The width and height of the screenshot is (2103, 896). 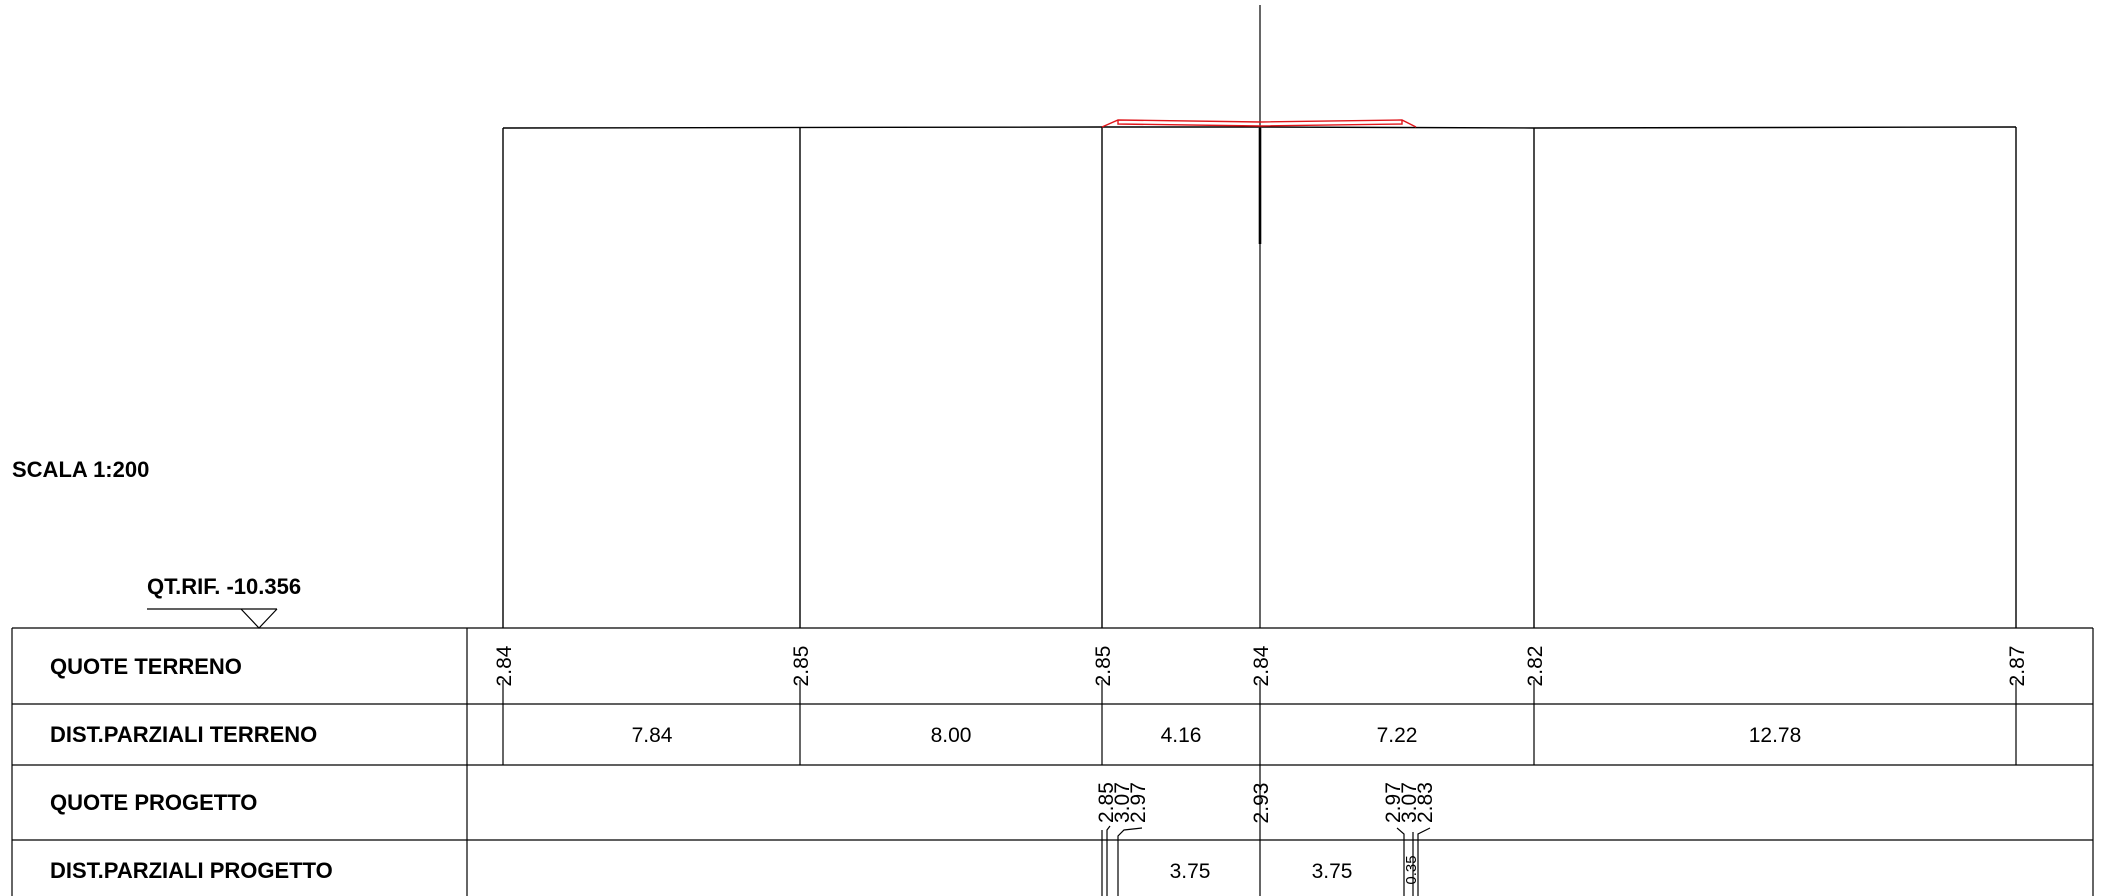 What do you see at coordinates (1217, 735) in the screenshot?
I see `terrain-distances: 7.84 8.00 4.16 7.22 12.78` at bounding box center [1217, 735].